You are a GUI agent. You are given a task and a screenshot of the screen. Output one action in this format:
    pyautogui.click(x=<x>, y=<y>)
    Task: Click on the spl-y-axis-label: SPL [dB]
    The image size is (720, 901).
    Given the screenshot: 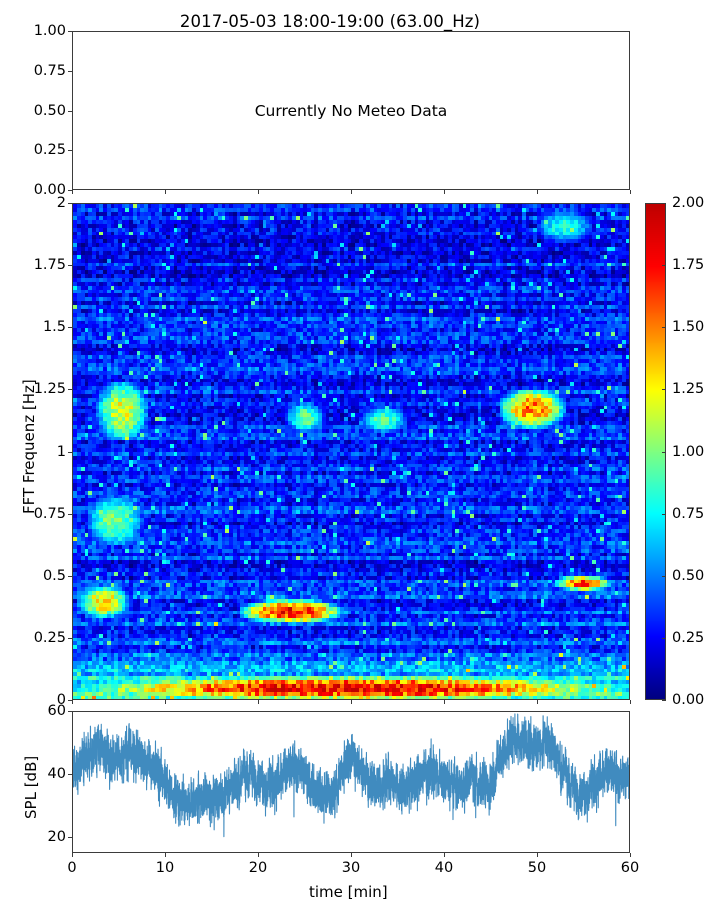 What is the action you would take?
    pyautogui.click(x=31, y=787)
    